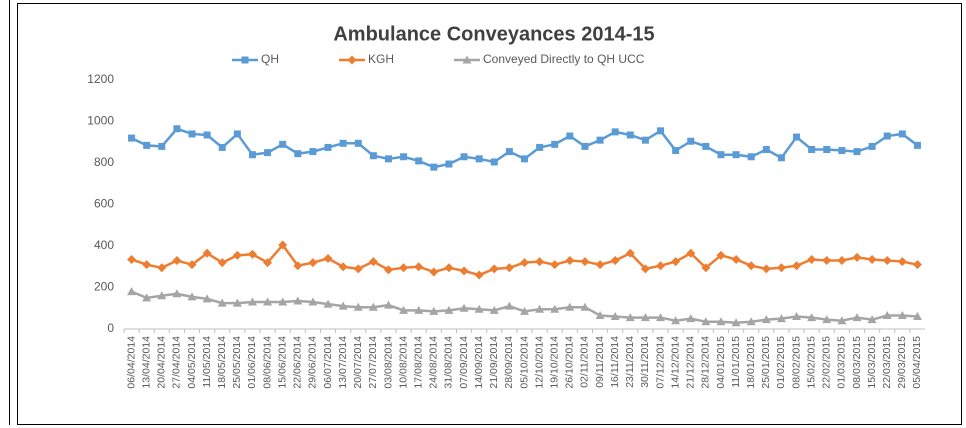 This screenshot has height=428, width=966. Describe the element at coordinates (524, 362) in the screenshot. I see `x-tick-label: 05/10/2014` at that location.